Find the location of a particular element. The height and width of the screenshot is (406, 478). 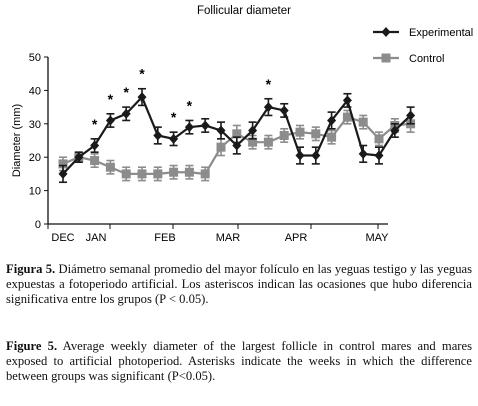

legend-item-experimental: Experimental is located at coordinates (423, 33).